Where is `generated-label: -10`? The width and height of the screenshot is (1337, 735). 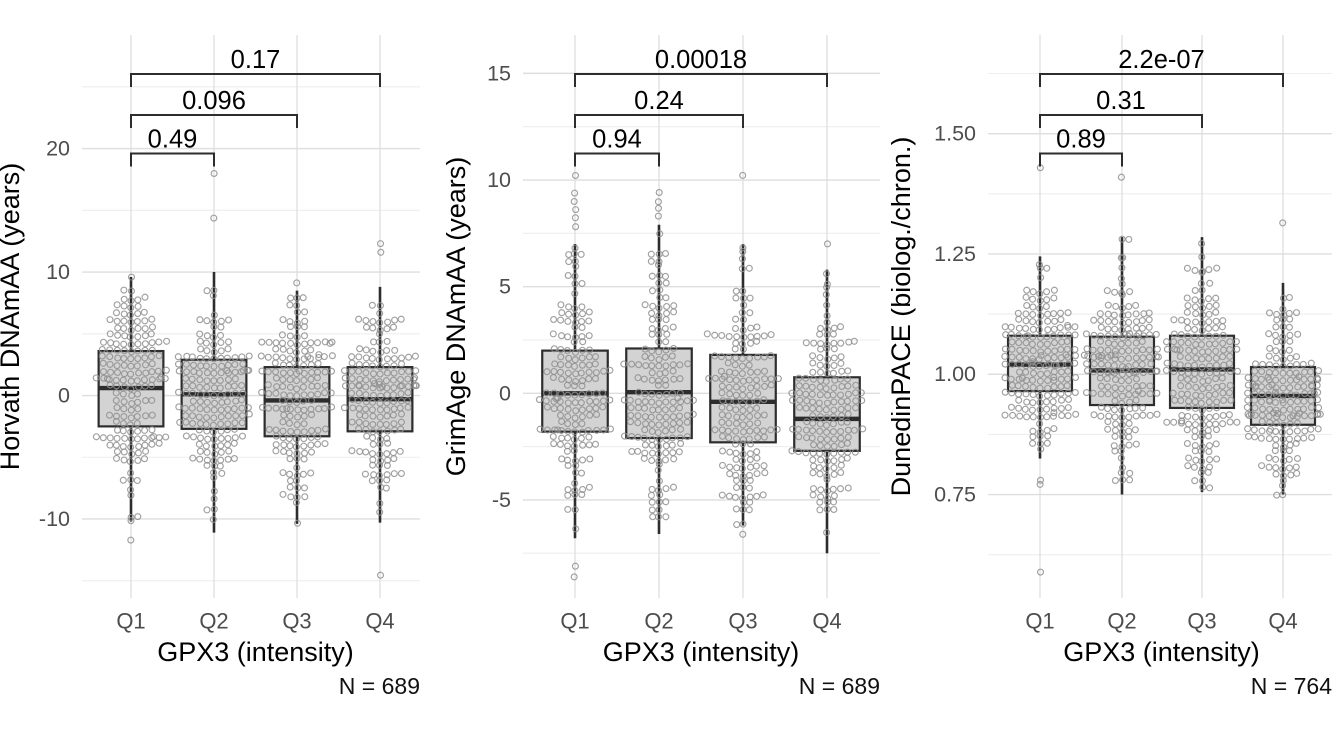
generated-label: -10 is located at coordinates (54, 519).